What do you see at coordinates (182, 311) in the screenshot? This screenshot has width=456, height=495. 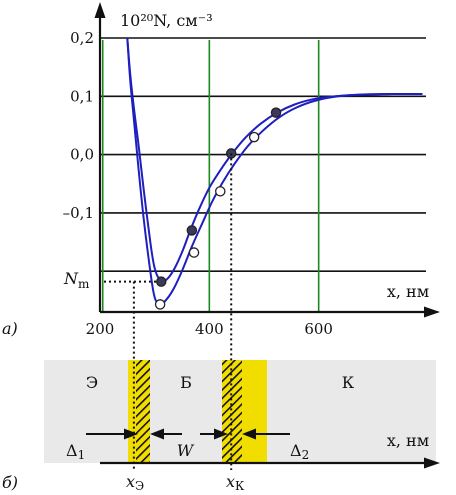 I see `guide-lines-to-diagram` at bounding box center [182, 311].